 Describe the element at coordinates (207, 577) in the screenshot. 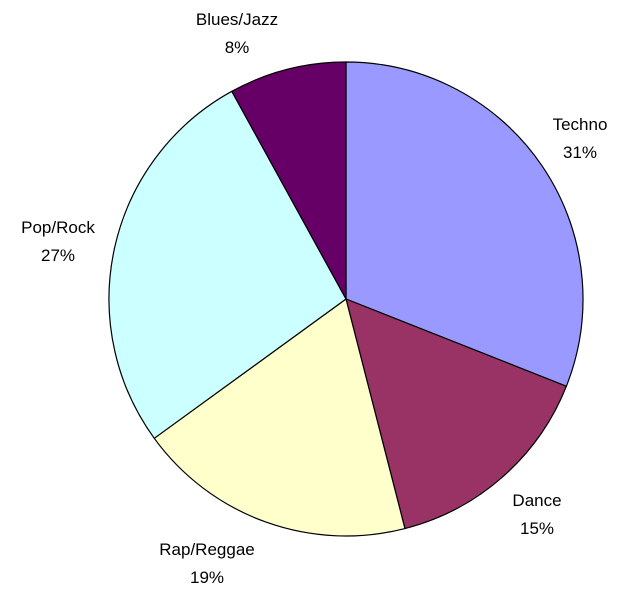

I see `pie-percent-rap-reggae: 19%` at that location.